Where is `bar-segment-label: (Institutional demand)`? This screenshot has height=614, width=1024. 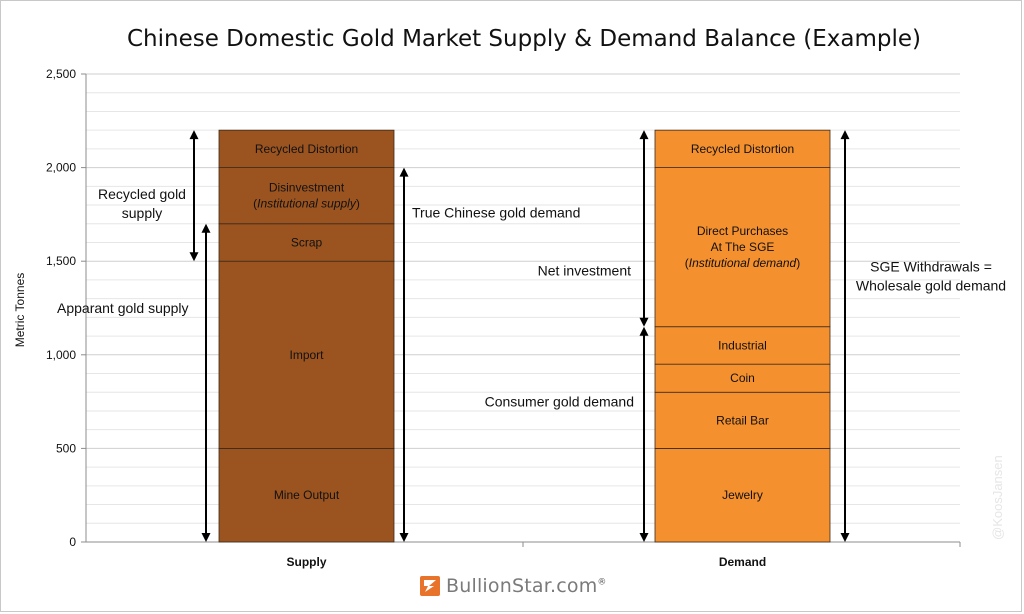
bar-segment-label: (Institutional demand) is located at coordinates (742, 263).